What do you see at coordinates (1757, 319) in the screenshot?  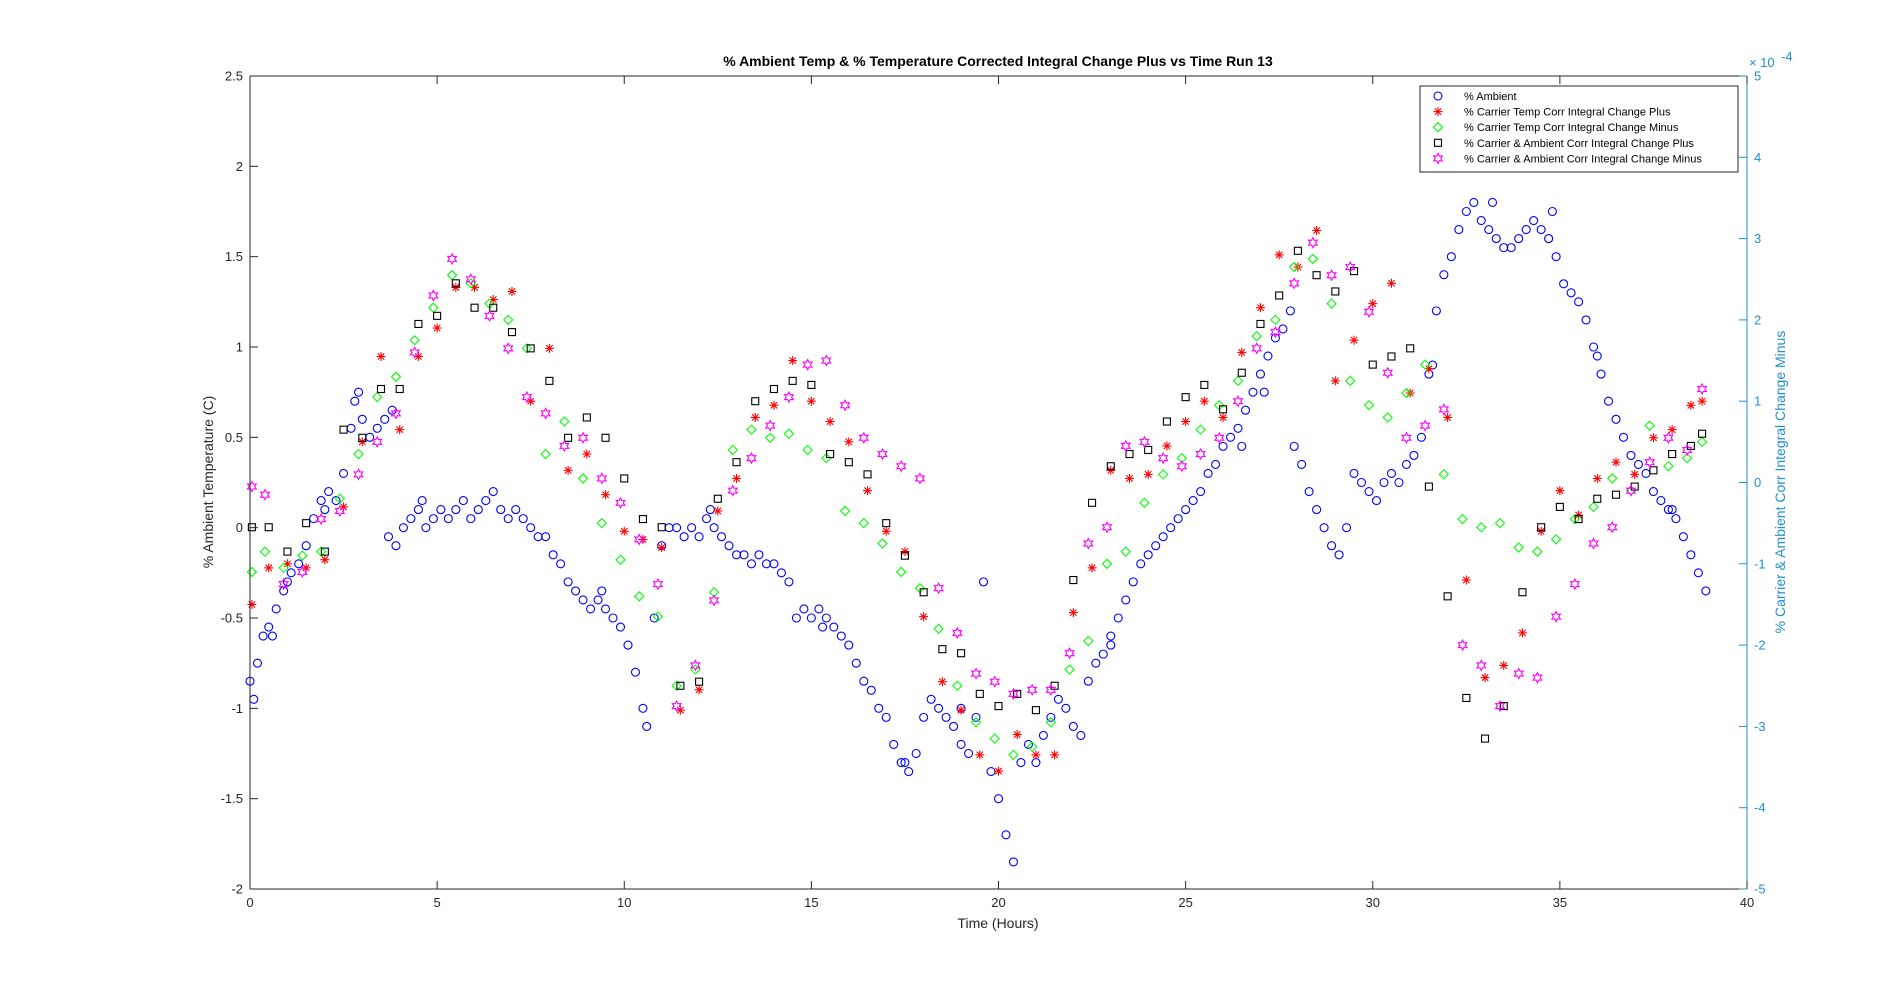 I see `y2-tick-label: 2` at bounding box center [1757, 319].